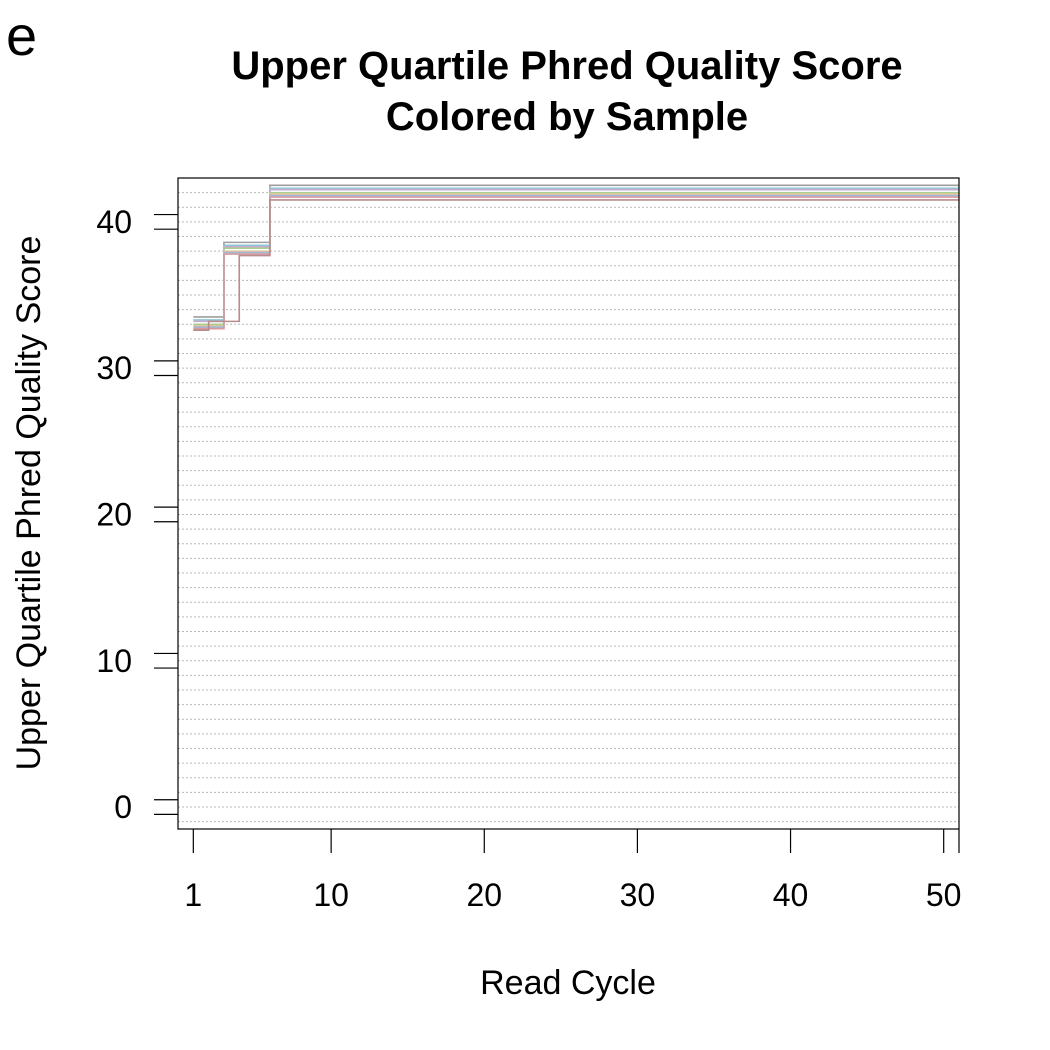 This screenshot has width=1050, height=1050. What do you see at coordinates (123, 807) in the screenshot?
I see `y-tick-label: 0` at bounding box center [123, 807].